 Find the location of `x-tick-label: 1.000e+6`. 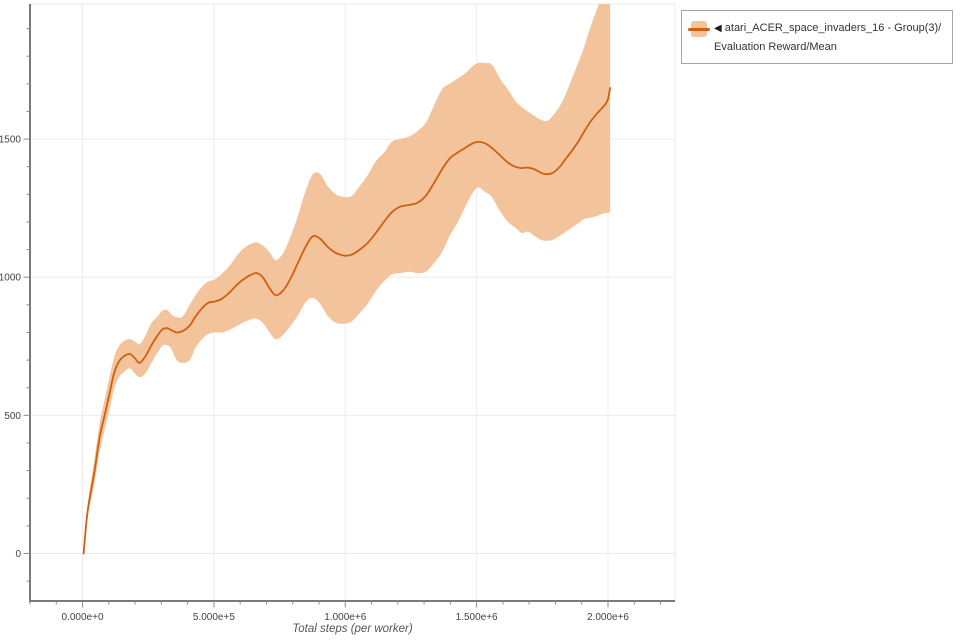

x-tick-label: 1.000e+6 is located at coordinates (345, 617).